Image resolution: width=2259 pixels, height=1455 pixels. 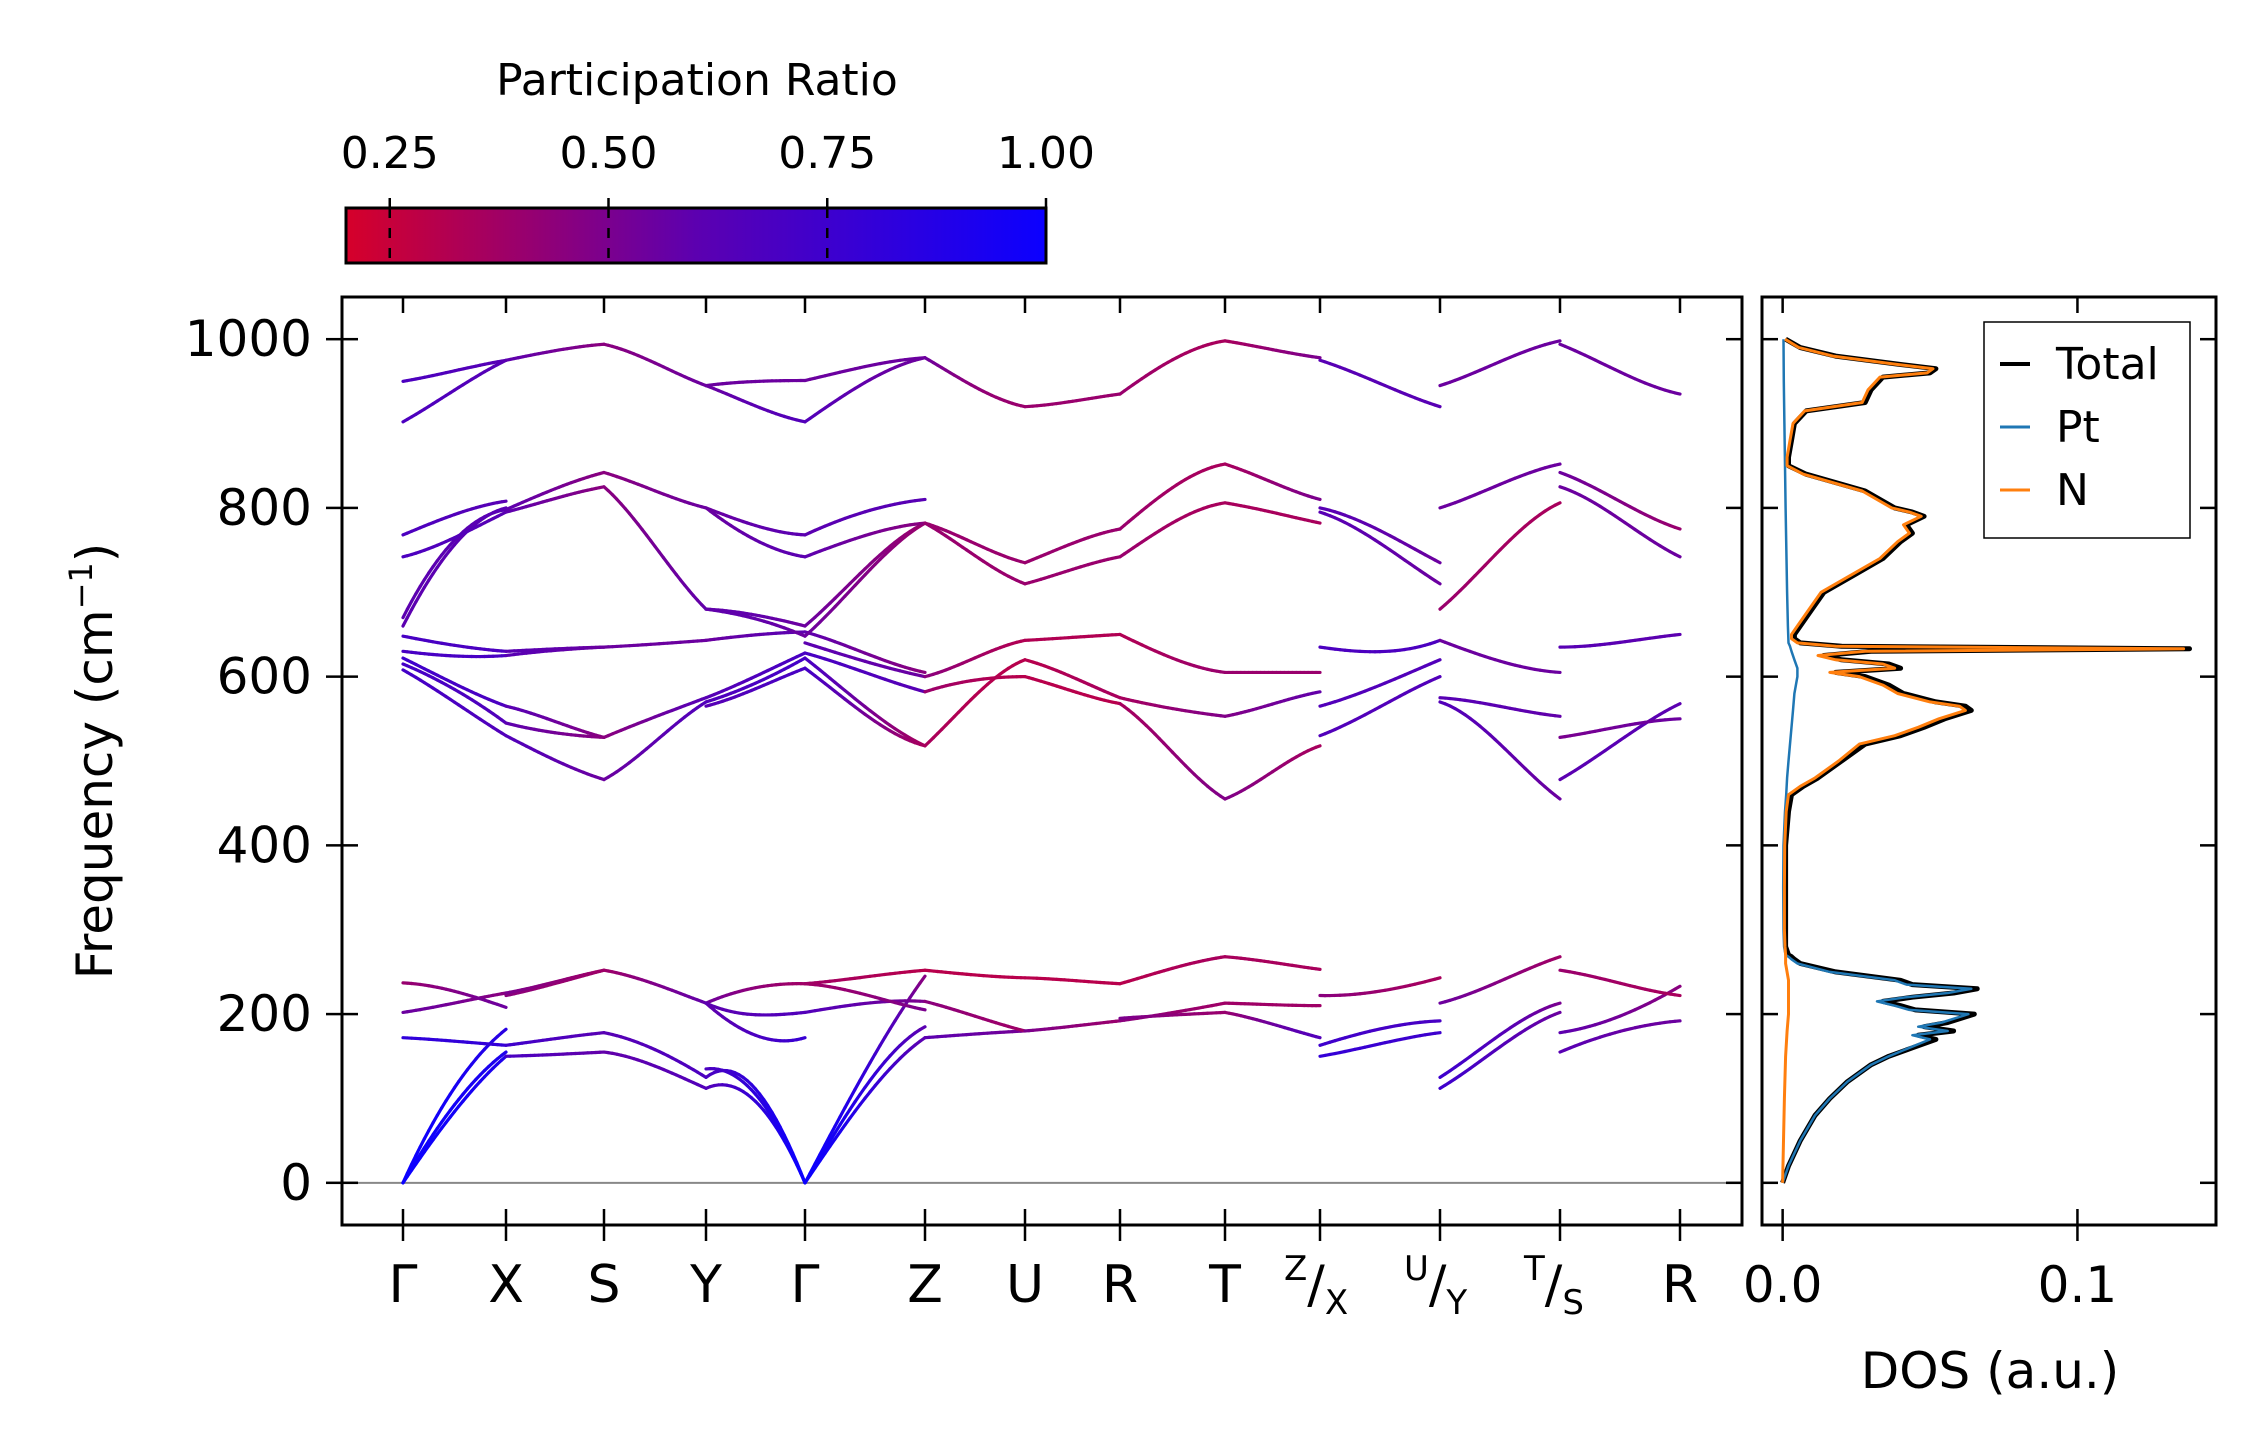 I want to click on k-point-label: R, so click(x=1120, y=1285).